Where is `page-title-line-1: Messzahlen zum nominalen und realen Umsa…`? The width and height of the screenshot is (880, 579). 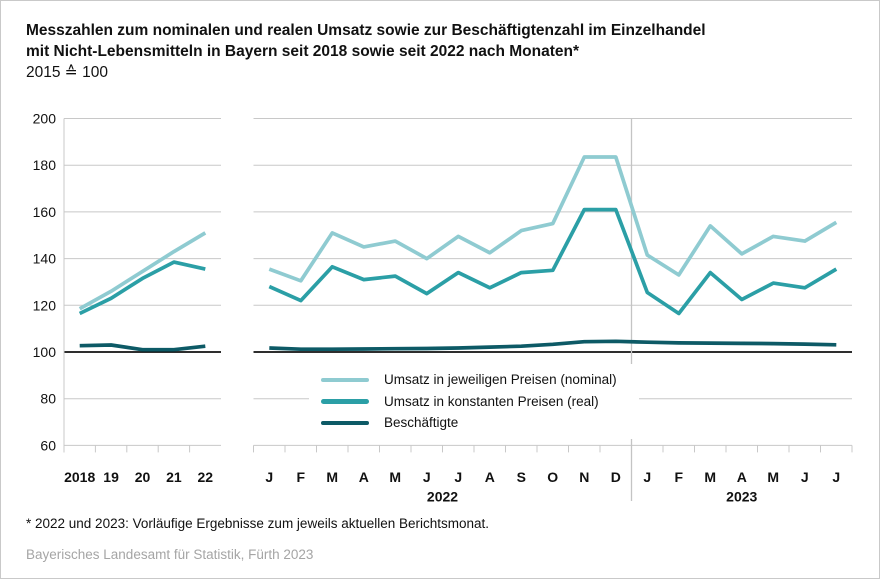
page-title-line-1: Messzahlen zum nominalen und realen Umsa… is located at coordinates (366, 30).